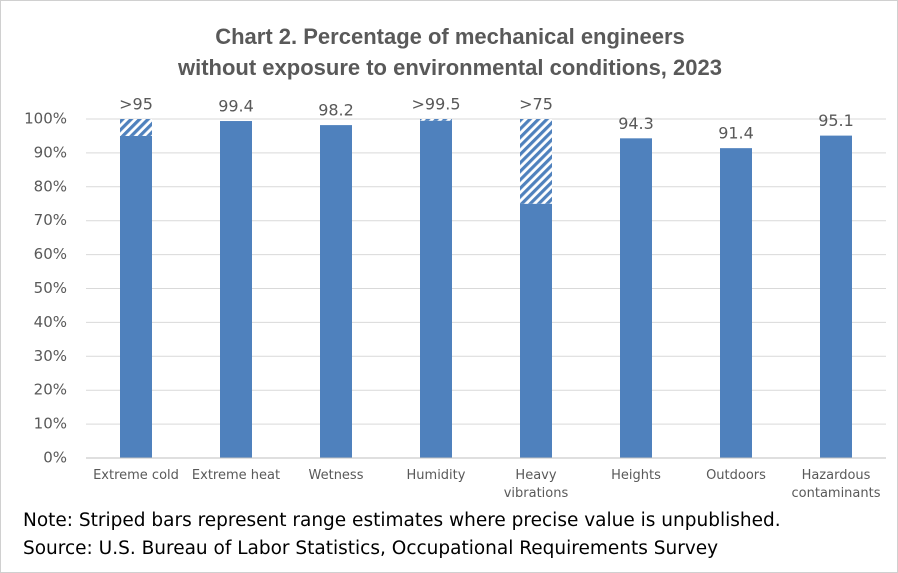  What do you see at coordinates (50, 322) in the screenshot?
I see `y-tick-label: 40%` at bounding box center [50, 322].